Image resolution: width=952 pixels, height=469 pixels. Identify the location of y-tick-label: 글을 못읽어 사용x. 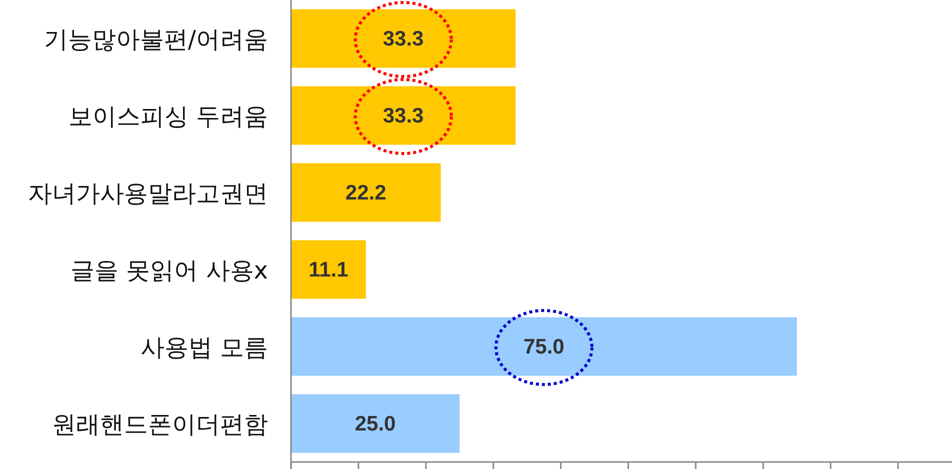
(169, 270).